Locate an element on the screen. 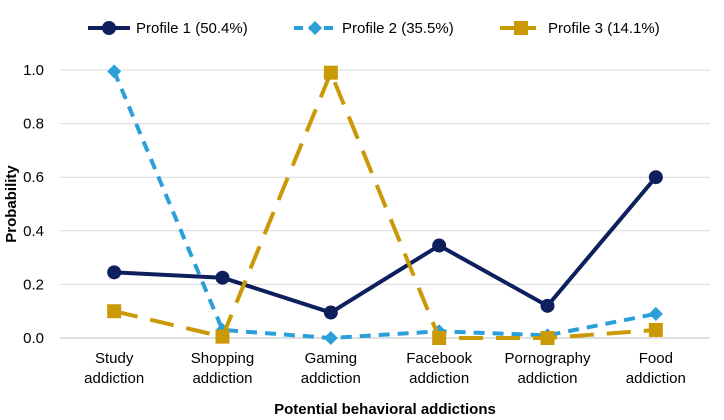  x-tick-label: Facebook addiction is located at coordinates (439, 368).